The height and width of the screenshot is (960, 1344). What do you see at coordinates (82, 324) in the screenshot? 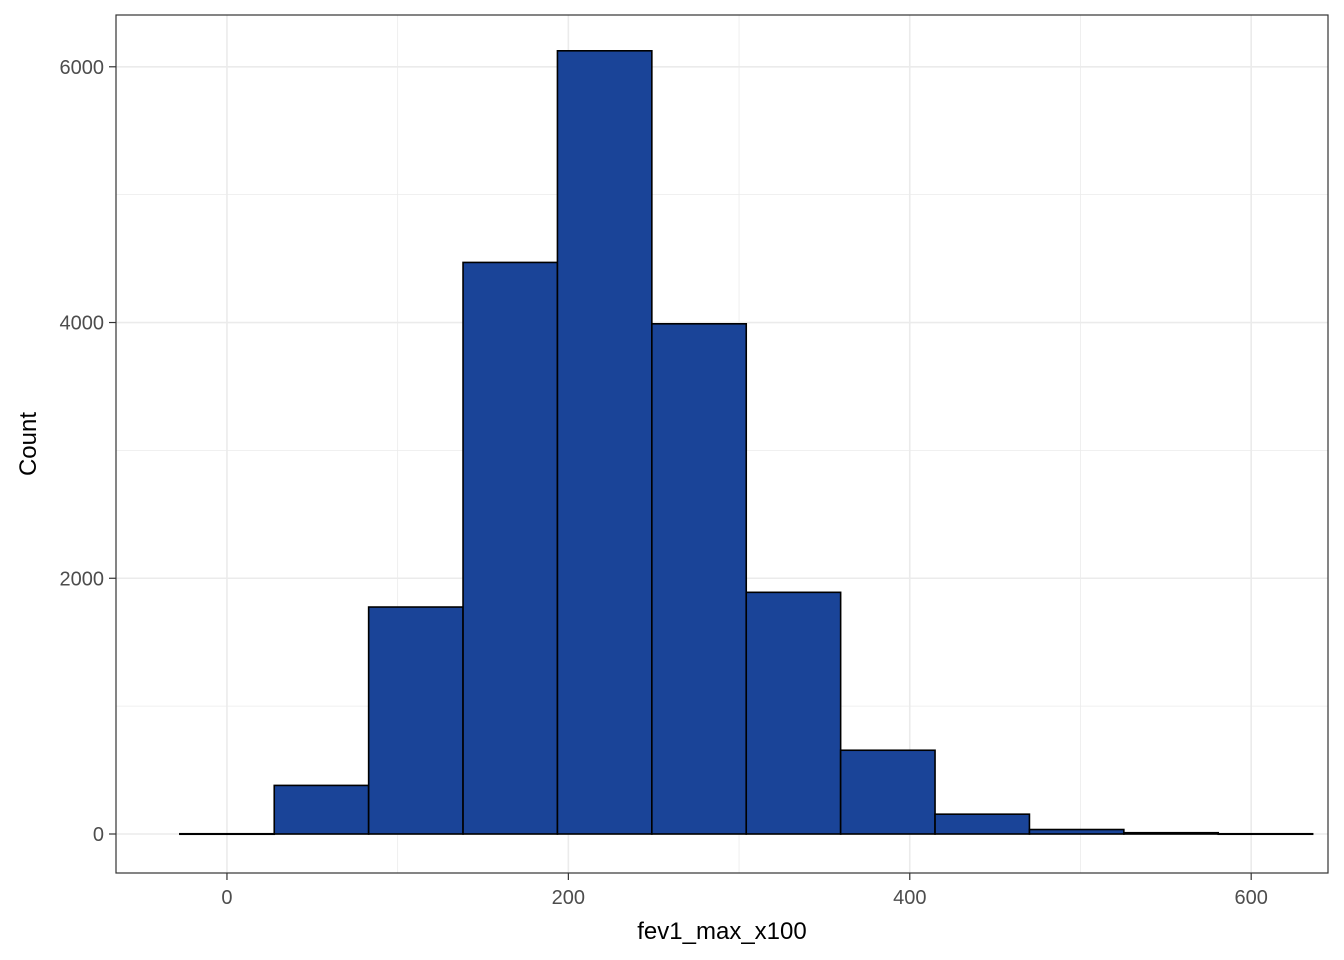
I see `y-tick-label: 4000` at bounding box center [82, 324].